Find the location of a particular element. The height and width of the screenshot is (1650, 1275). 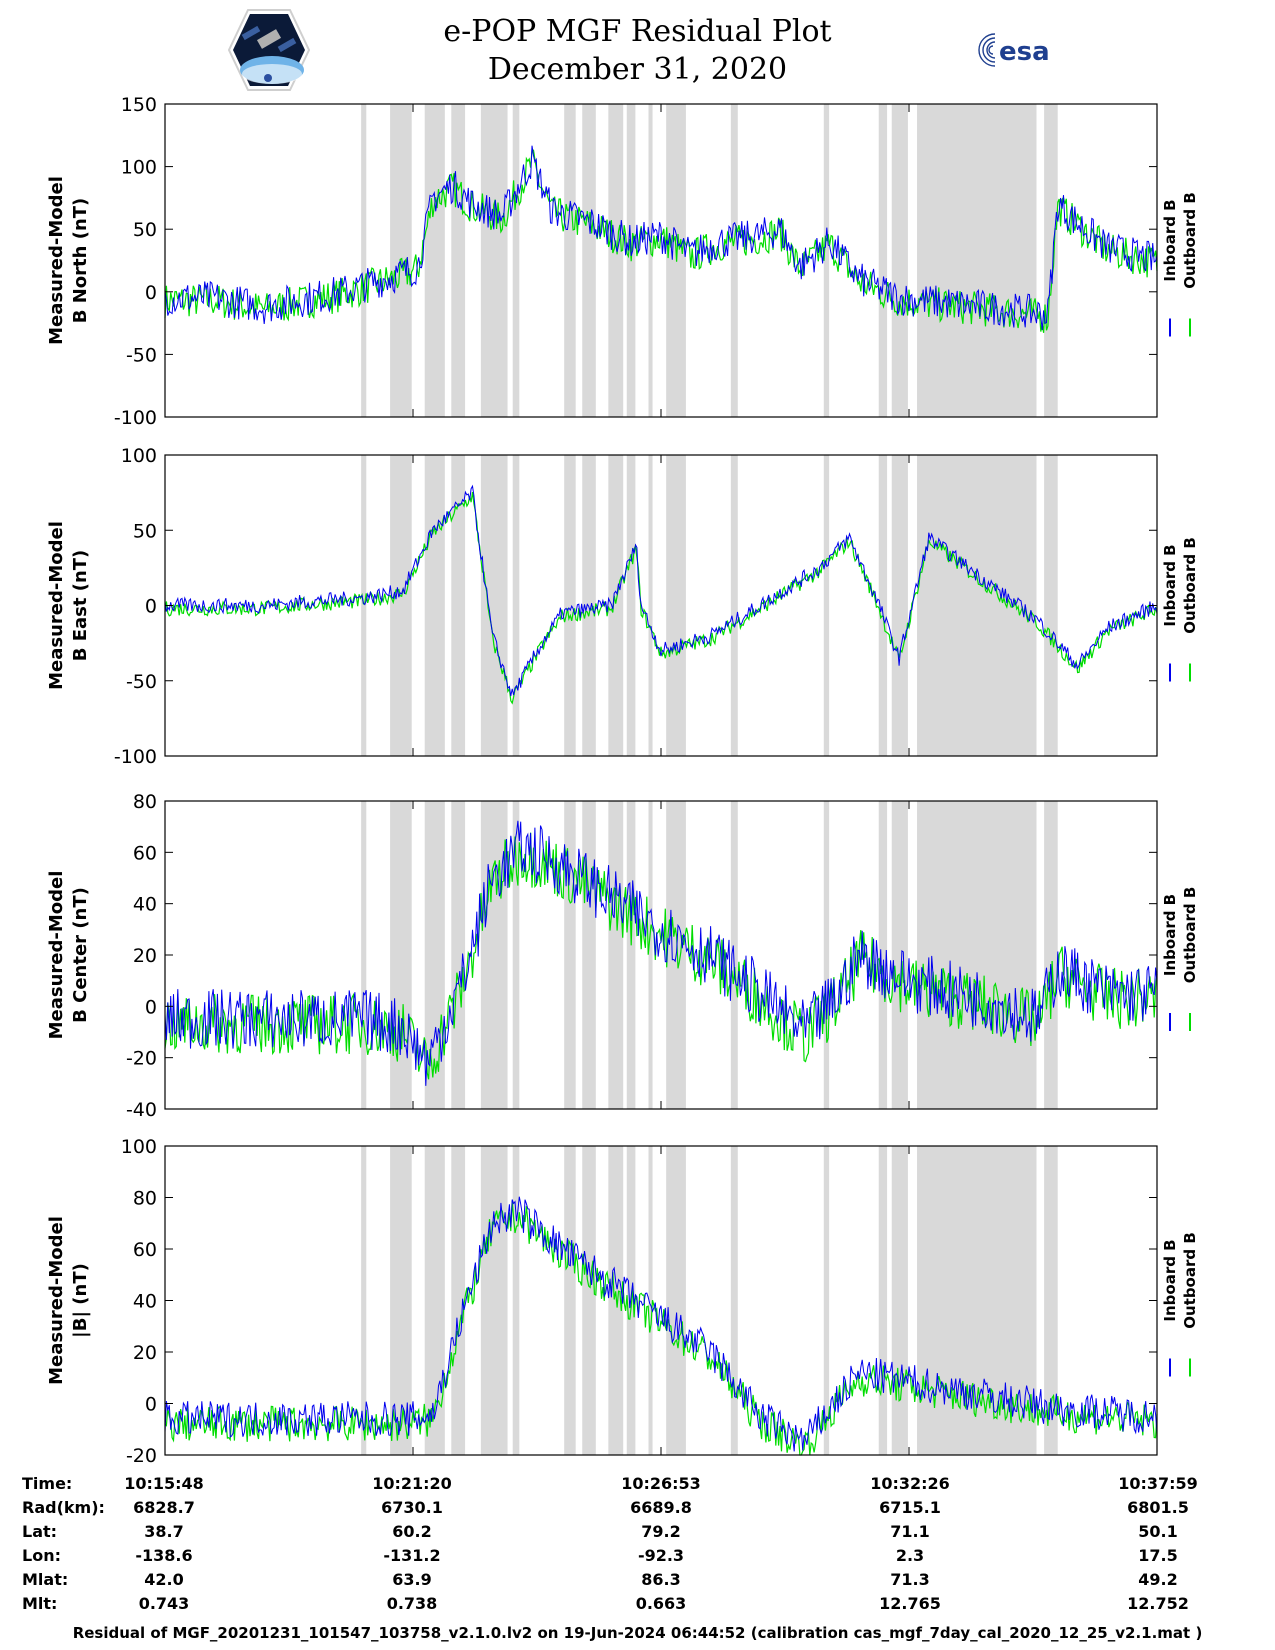

y-axis-label-unit: B North (nT) is located at coordinates (80, 261).